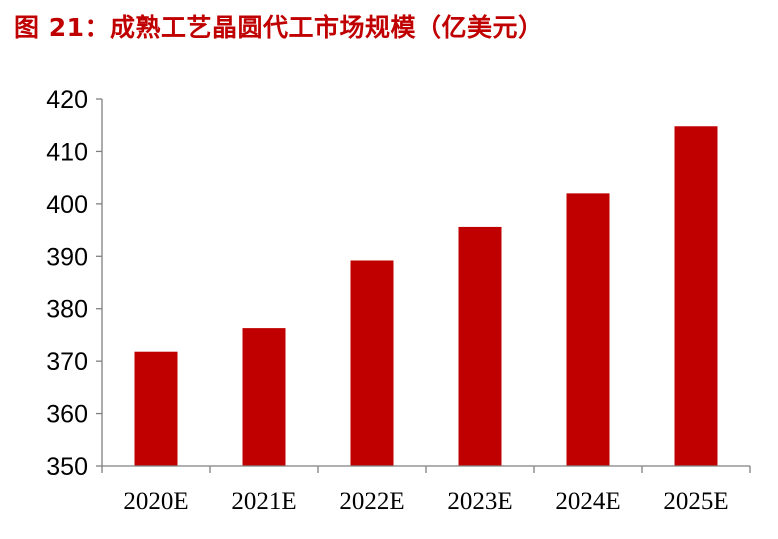 This screenshot has height=539, width=778. Describe the element at coordinates (263, 501) in the screenshot. I see `x-tick-label-2021E: 2021E` at that location.